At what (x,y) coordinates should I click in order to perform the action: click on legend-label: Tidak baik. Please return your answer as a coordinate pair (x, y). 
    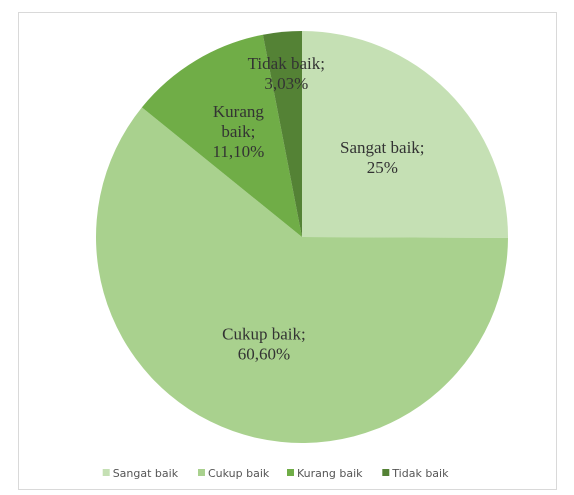
    Looking at the image, I should click on (420, 473).